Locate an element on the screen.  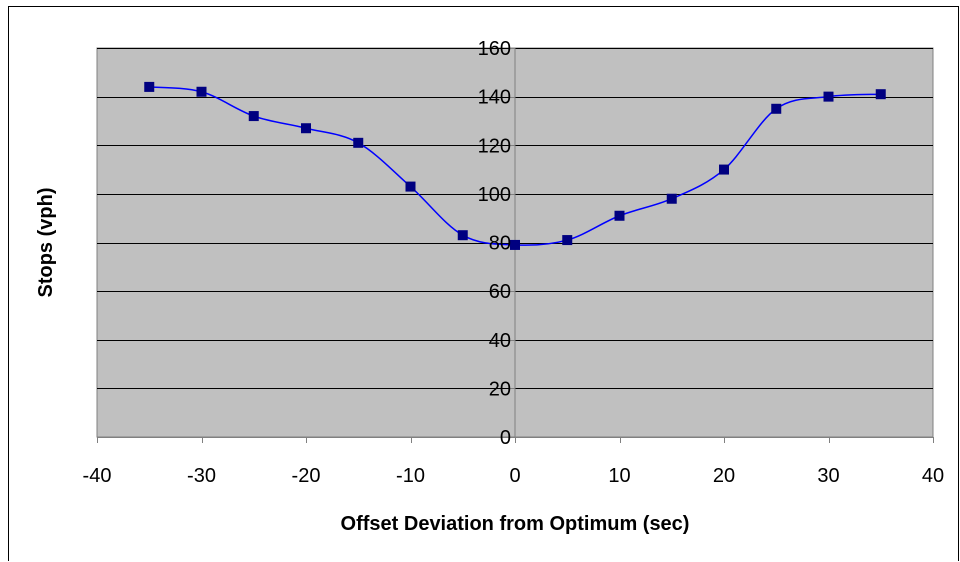
data-point--35 is located at coordinates (149, 86).